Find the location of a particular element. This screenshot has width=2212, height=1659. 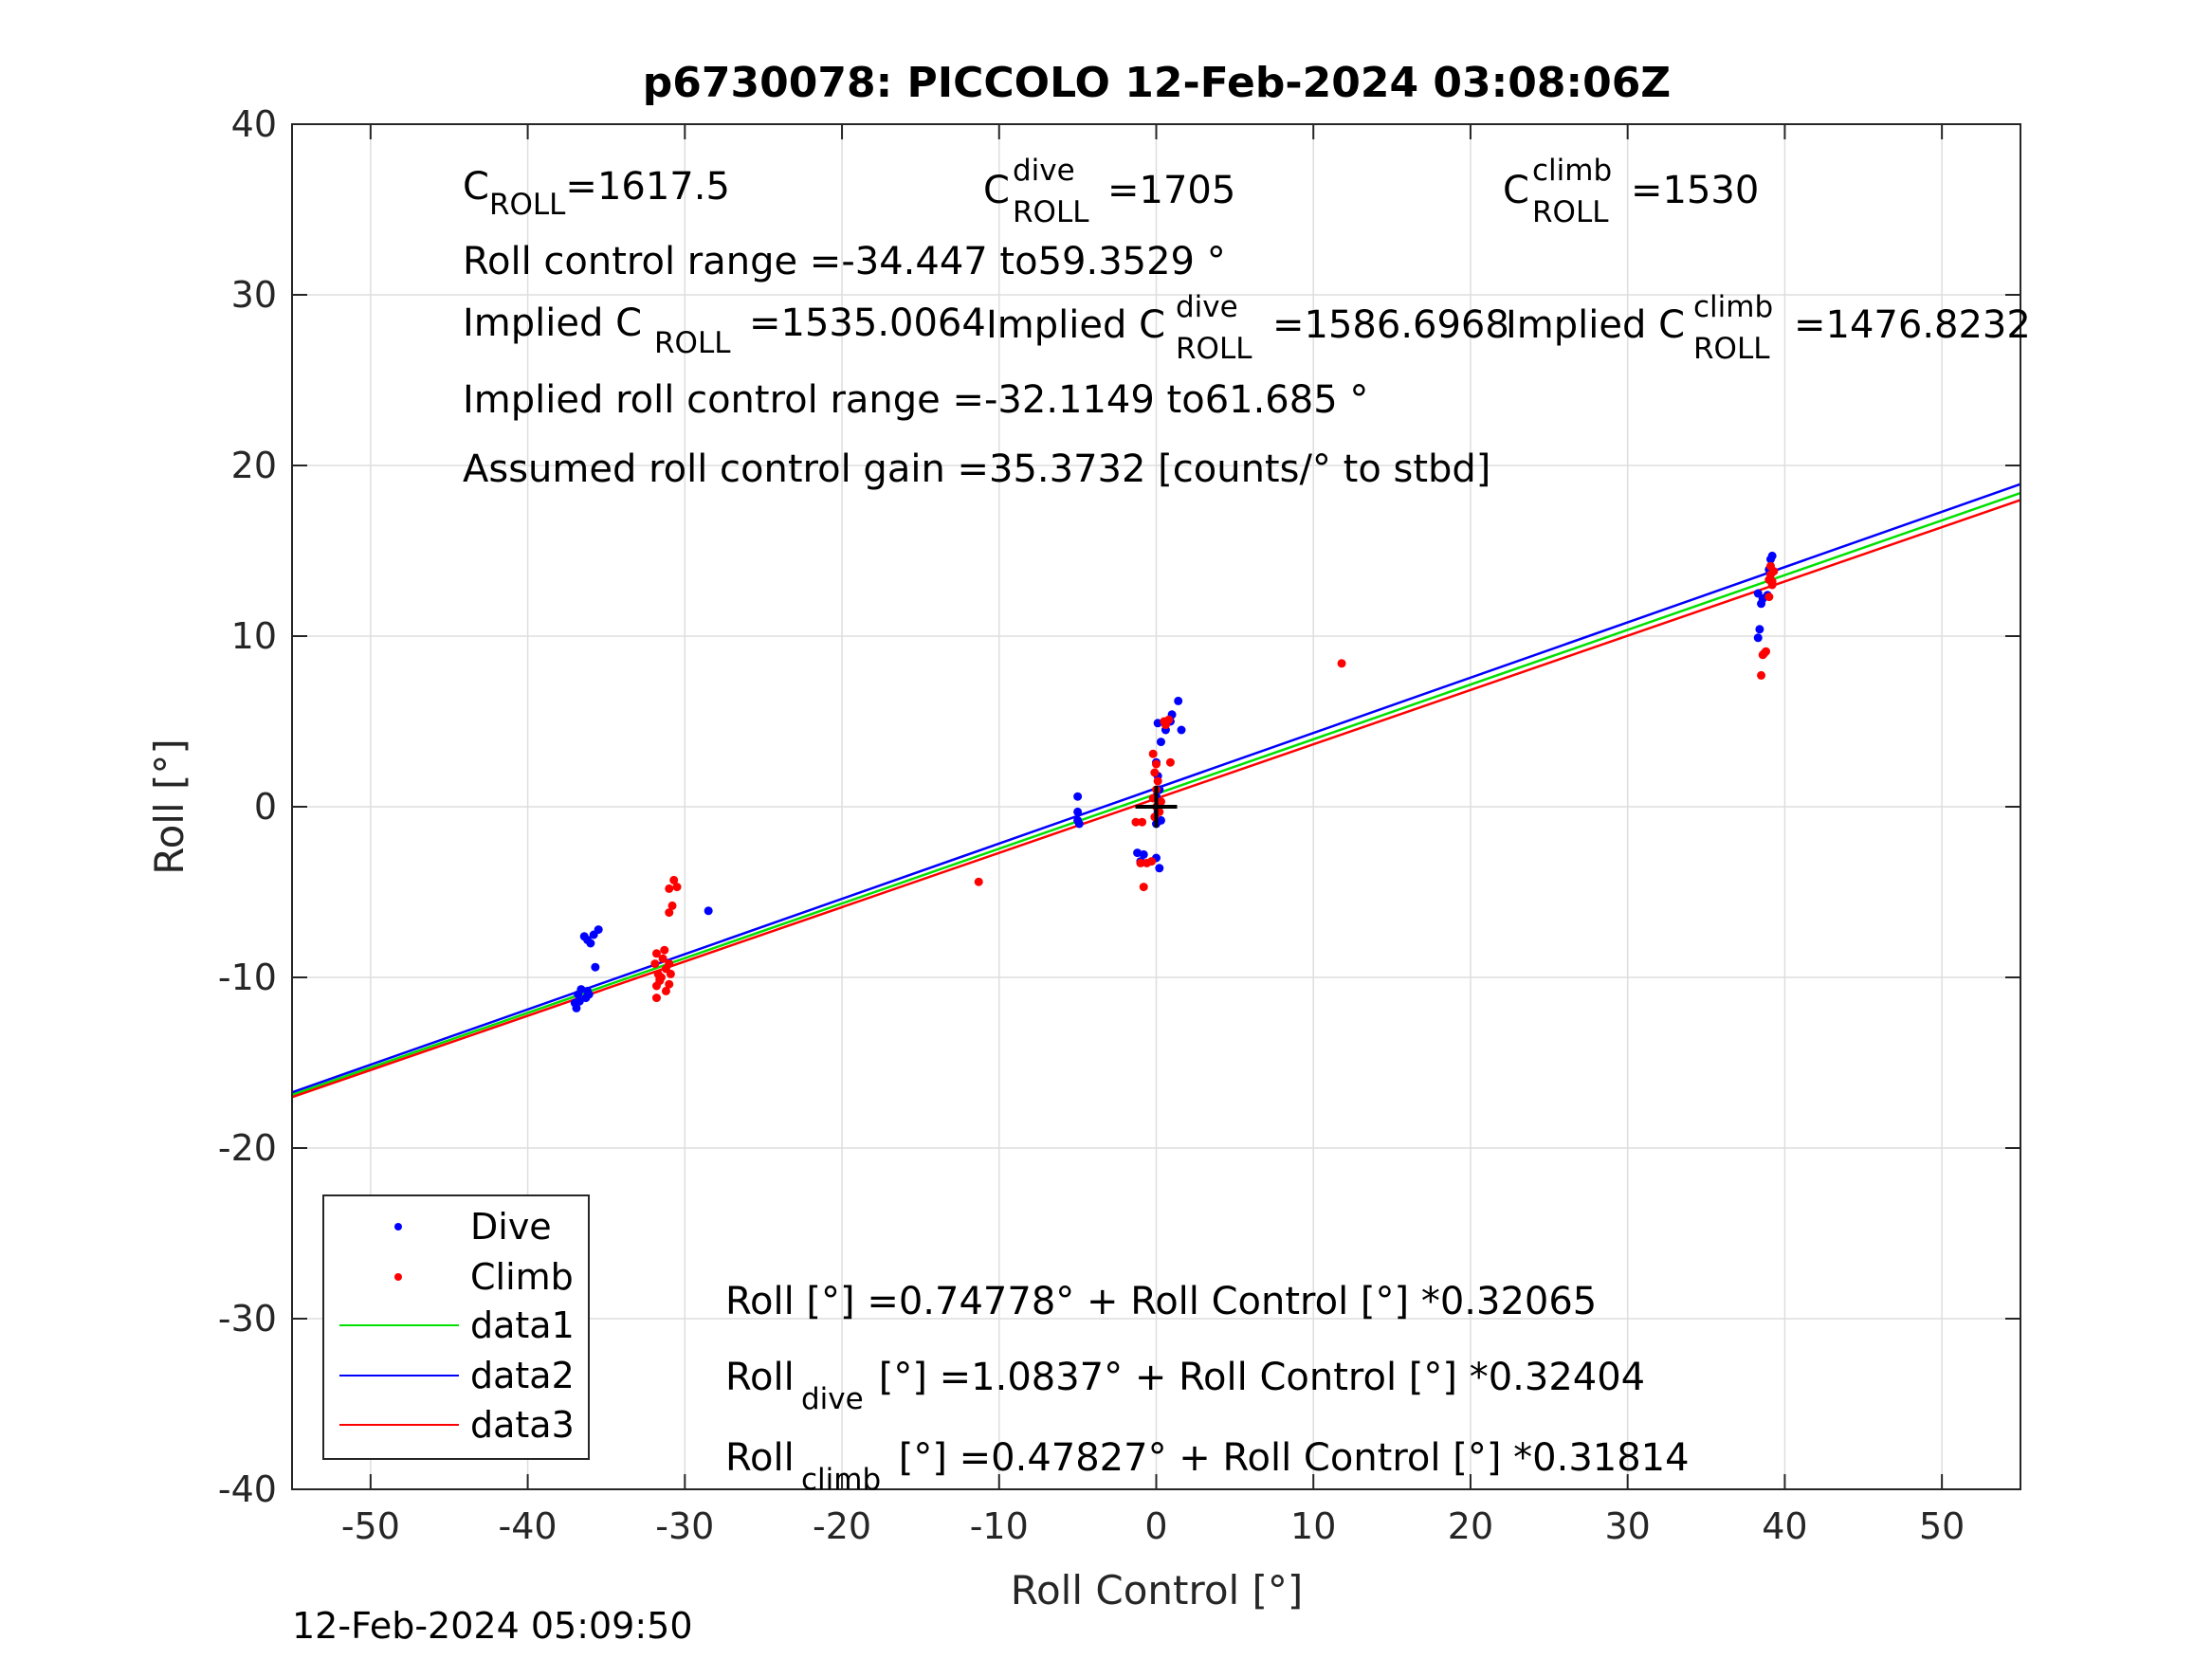

legend: Dive Climb data1 data2 data3 is located at coordinates (456, 1327).